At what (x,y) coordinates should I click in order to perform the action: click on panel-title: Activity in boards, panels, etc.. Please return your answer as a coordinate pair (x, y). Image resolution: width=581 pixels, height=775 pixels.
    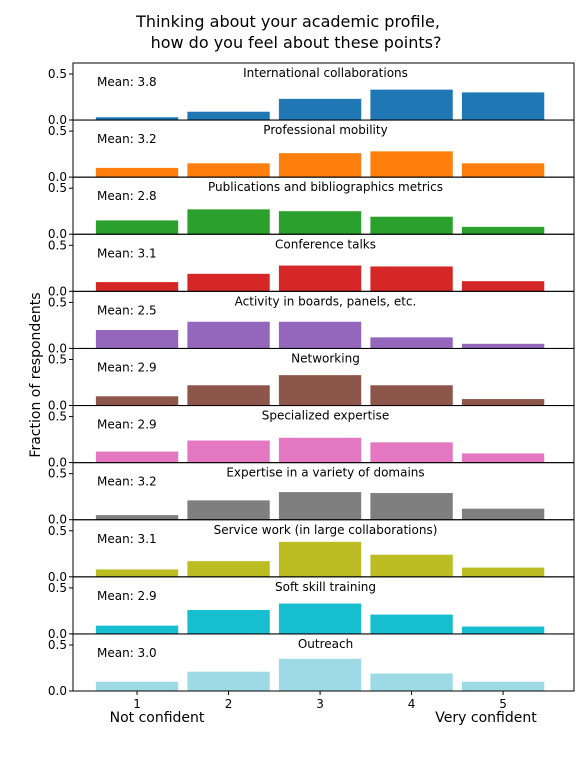
    Looking at the image, I should click on (326, 301).